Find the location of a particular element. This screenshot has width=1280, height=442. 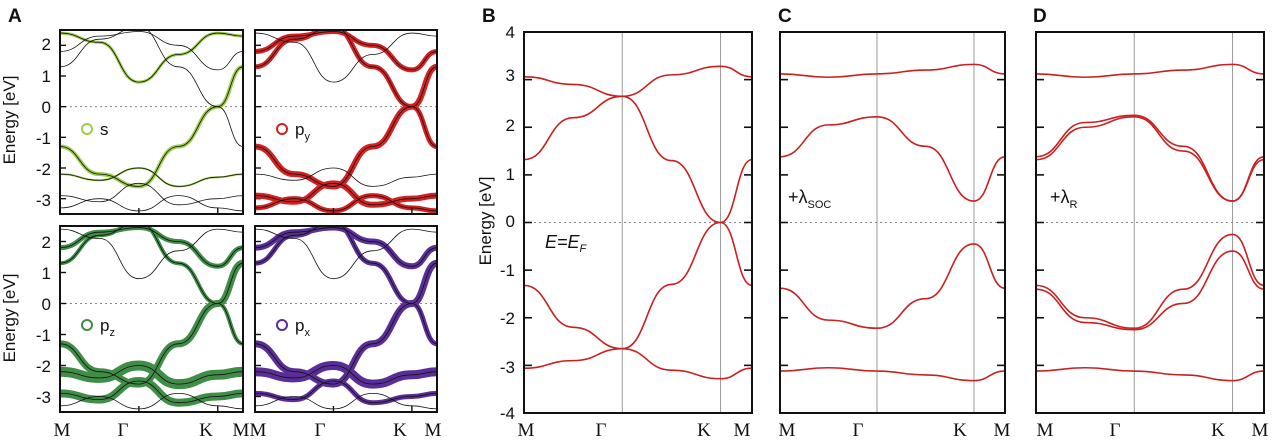

orbital-main-3: p is located at coordinates (299, 325).